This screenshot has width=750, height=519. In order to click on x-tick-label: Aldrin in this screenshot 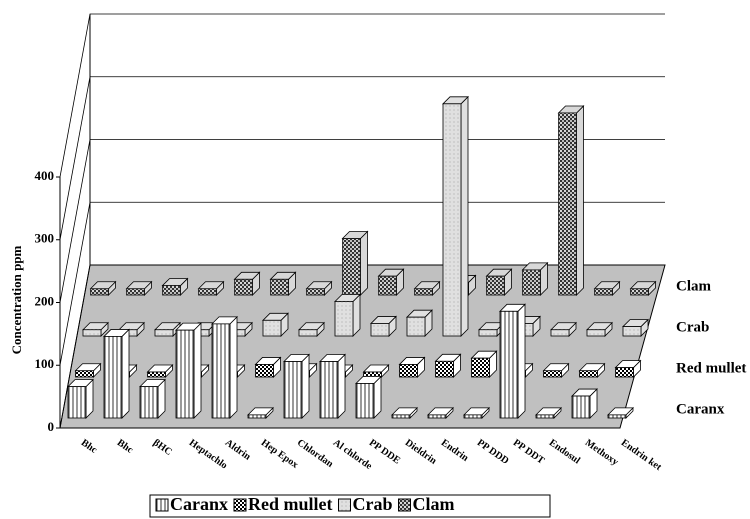, I will do `click(238, 450)`.